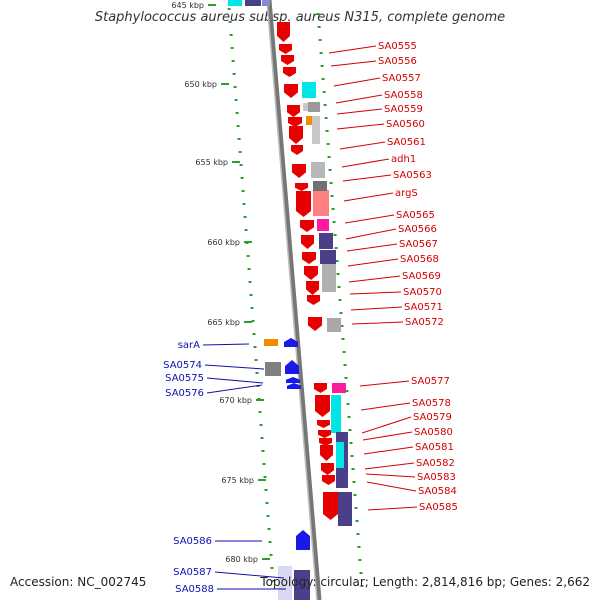  I want to click on gene-label-sa0569: SA0569, so click(421, 276).